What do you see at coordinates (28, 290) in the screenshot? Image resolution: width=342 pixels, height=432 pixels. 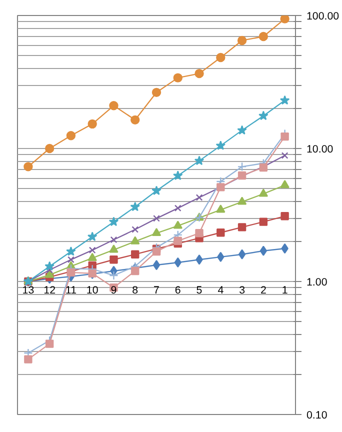 I see `x-tick-label: 13` at bounding box center [28, 290].